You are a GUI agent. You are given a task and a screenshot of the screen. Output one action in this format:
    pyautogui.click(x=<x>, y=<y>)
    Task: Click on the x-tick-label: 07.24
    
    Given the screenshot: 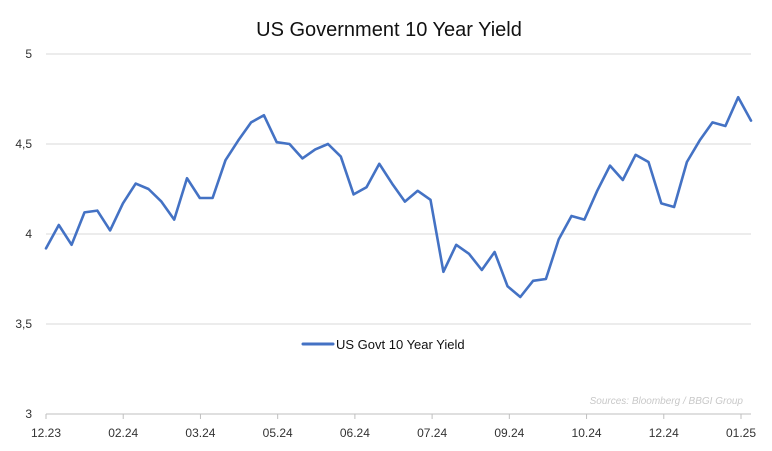 What is the action you would take?
    pyautogui.click(x=432, y=433)
    